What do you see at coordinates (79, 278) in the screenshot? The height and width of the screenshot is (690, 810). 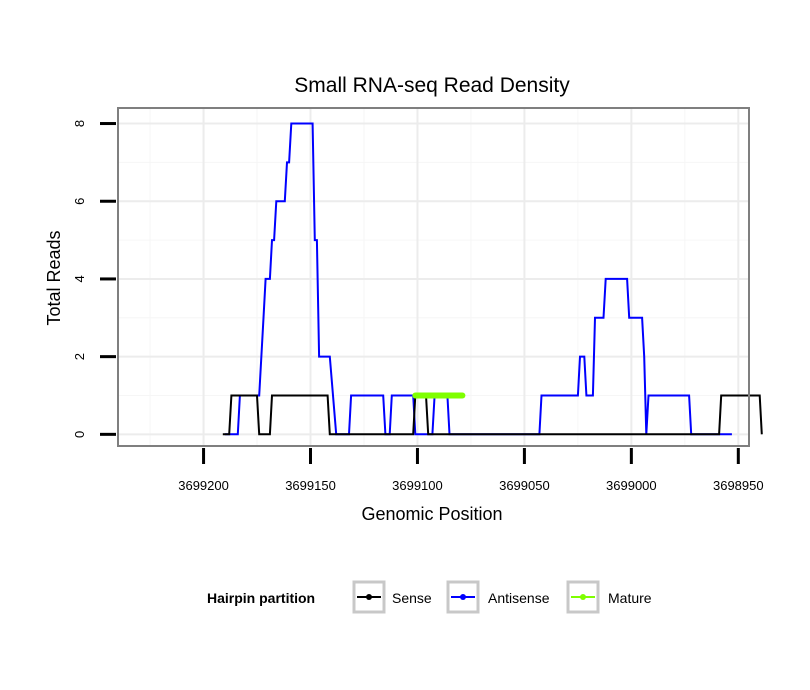 I see `y-tick-label: 4` at bounding box center [79, 278].